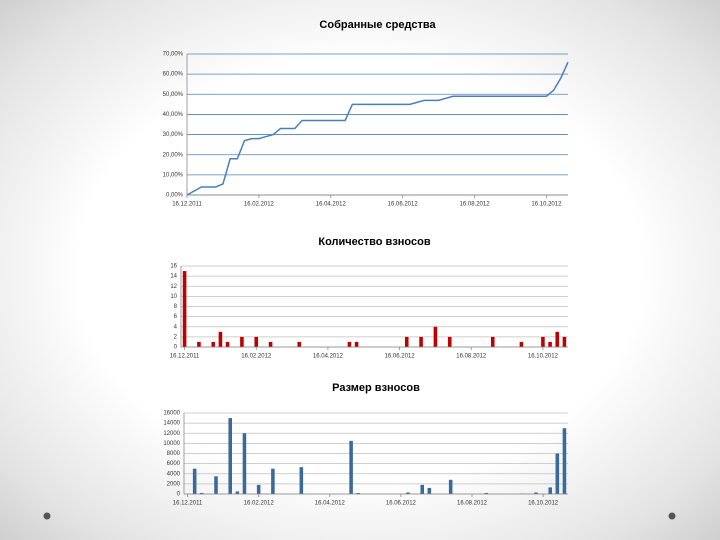 The height and width of the screenshot is (540, 720). What do you see at coordinates (377, 128) in the screenshot?
I see `line` at bounding box center [377, 128].